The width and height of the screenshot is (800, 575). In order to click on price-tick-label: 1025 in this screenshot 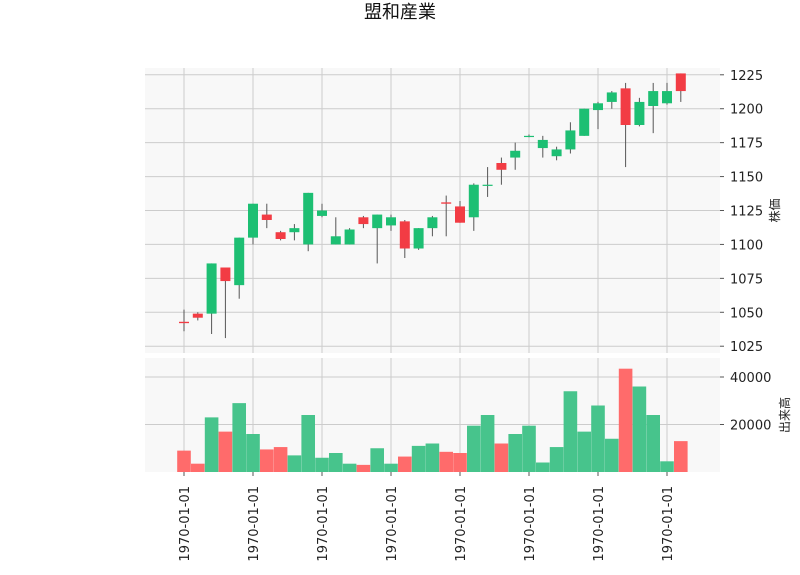, I will do `click(746, 347)`.